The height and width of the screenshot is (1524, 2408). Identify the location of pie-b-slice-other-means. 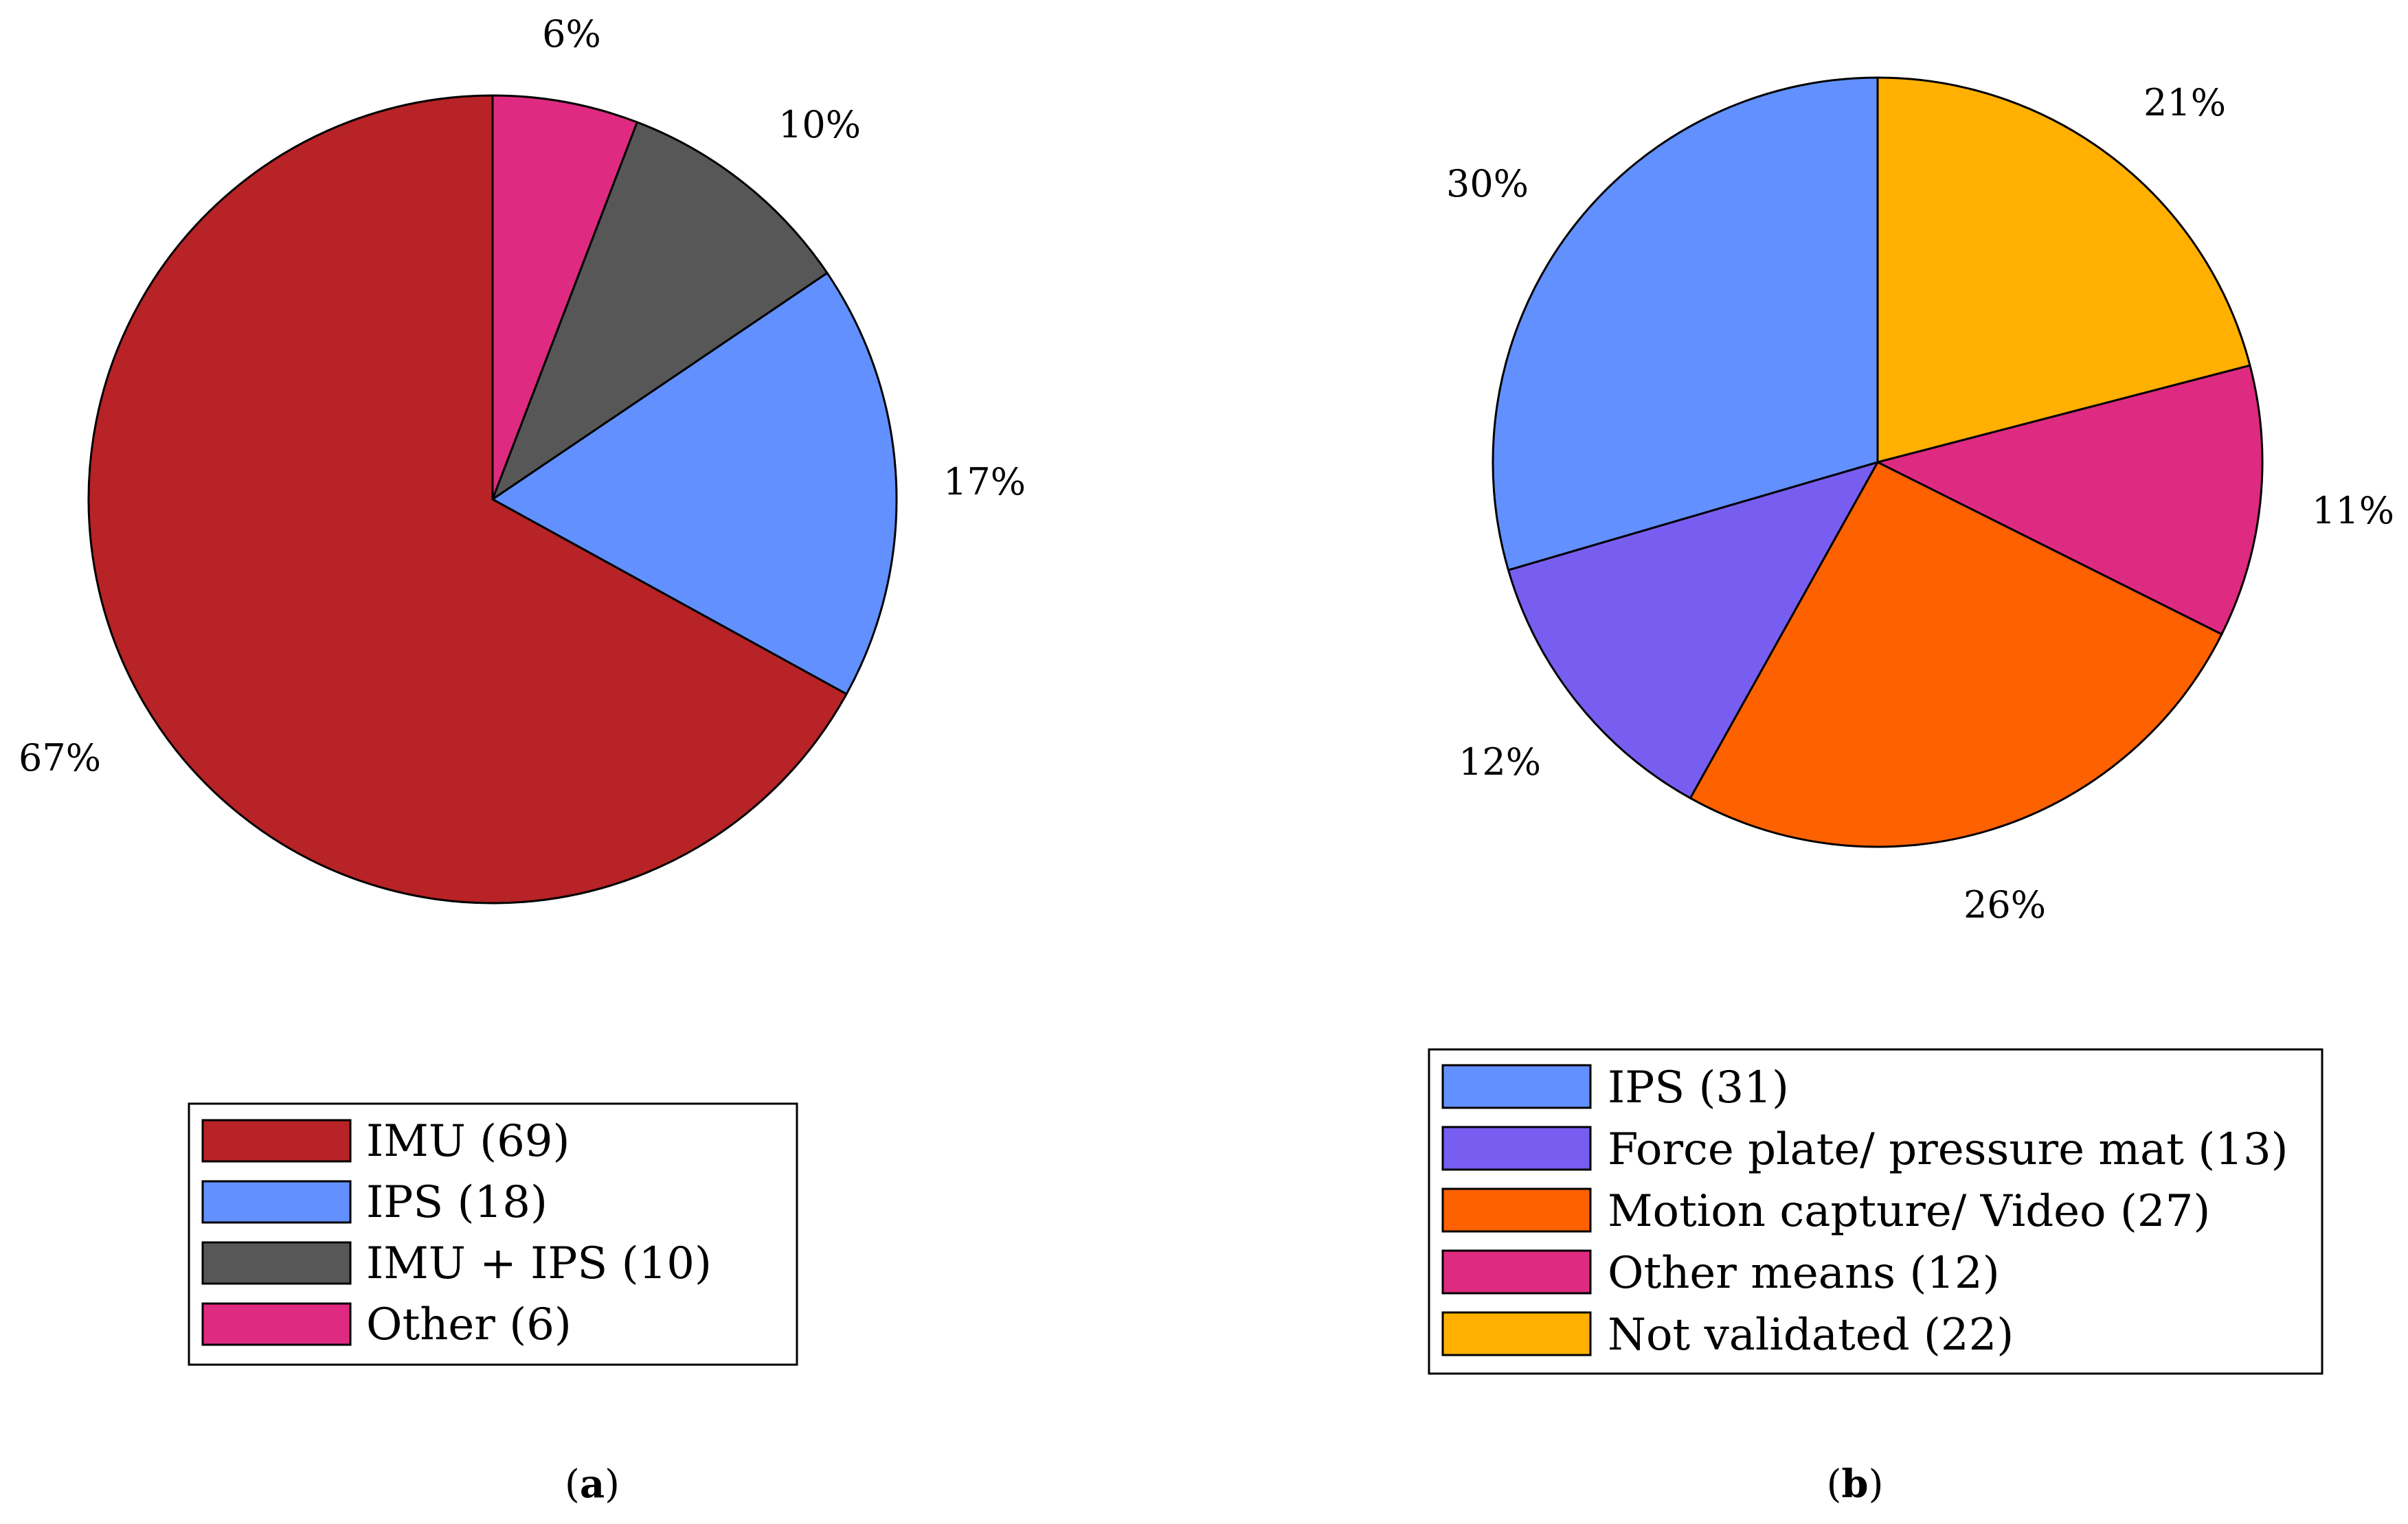
(2070, 499).